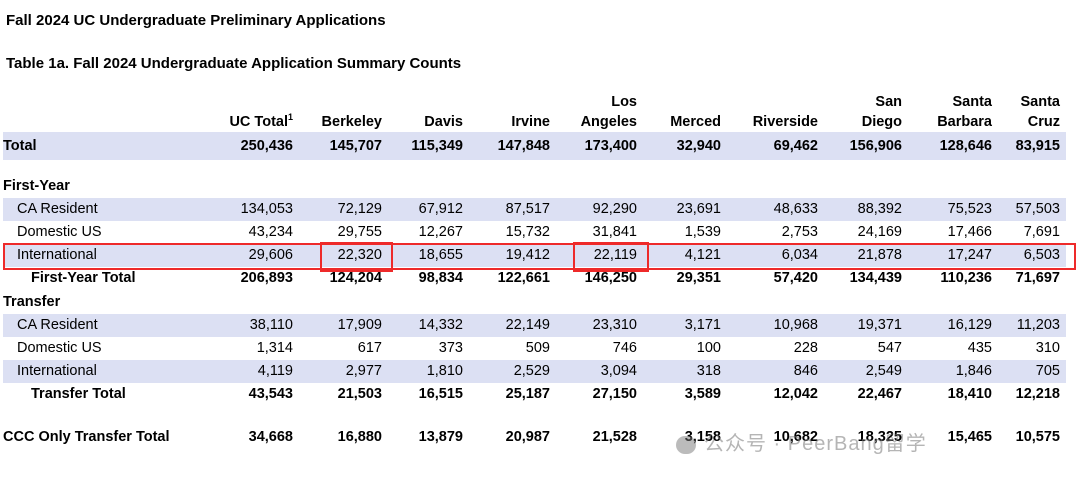 This screenshot has height=483, width=1080. What do you see at coordinates (866, 209) in the screenshot?
I see `table-cell: 88,392` at bounding box center [866, 209].